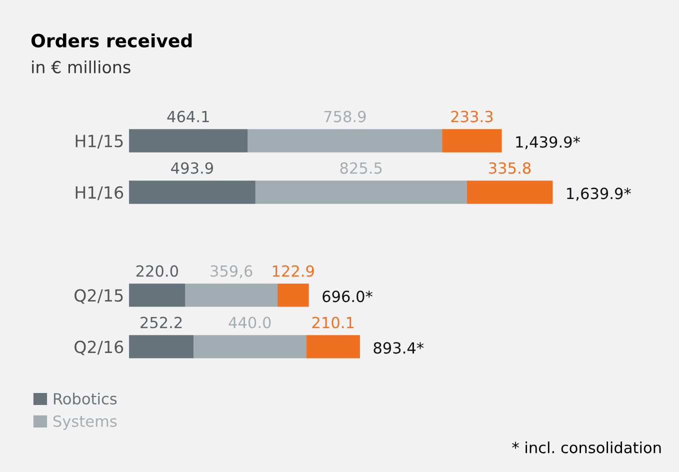 The width and height of the screenshot is (679, 472). What do you see at coordinates (100, 193) in the screenshot?
I see `y-tick-label: H1/16` at bounding box center [100, 193].